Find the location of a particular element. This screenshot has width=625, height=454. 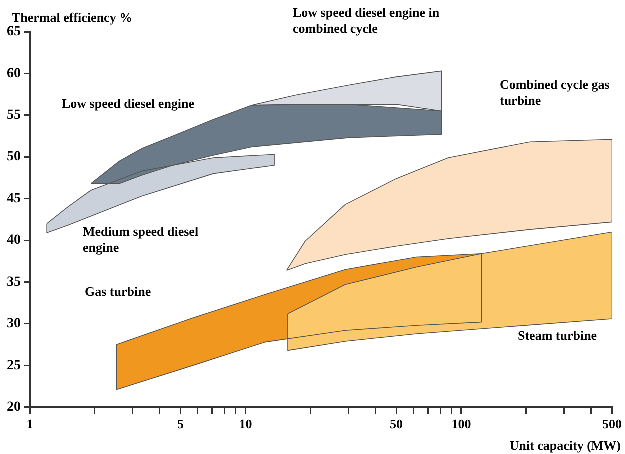

x-tick-label: 1 is located at coordinates (30, 424).